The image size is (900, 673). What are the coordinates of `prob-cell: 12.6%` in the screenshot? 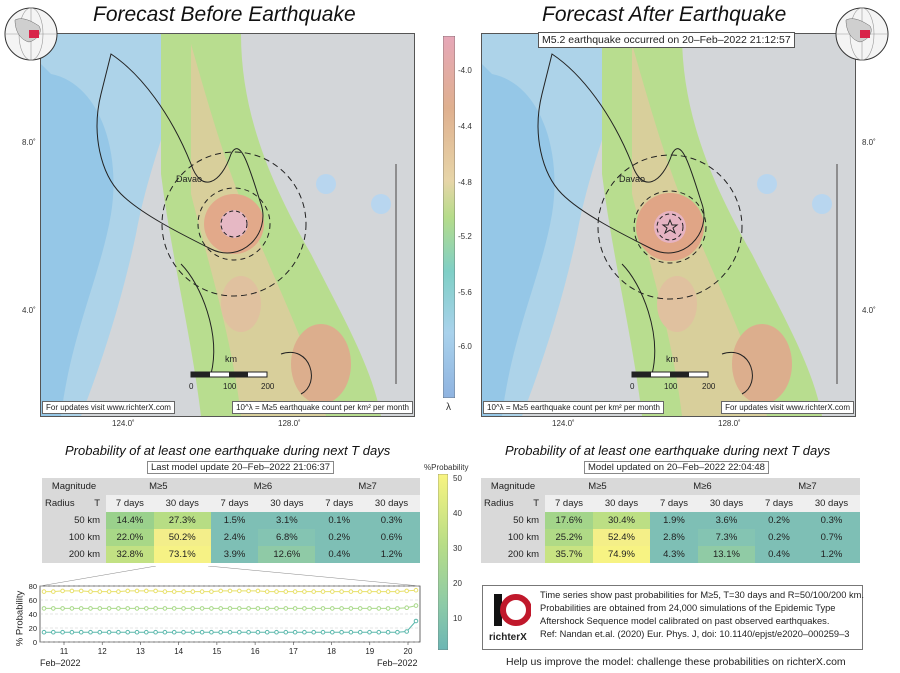 It's located at (287, 554).